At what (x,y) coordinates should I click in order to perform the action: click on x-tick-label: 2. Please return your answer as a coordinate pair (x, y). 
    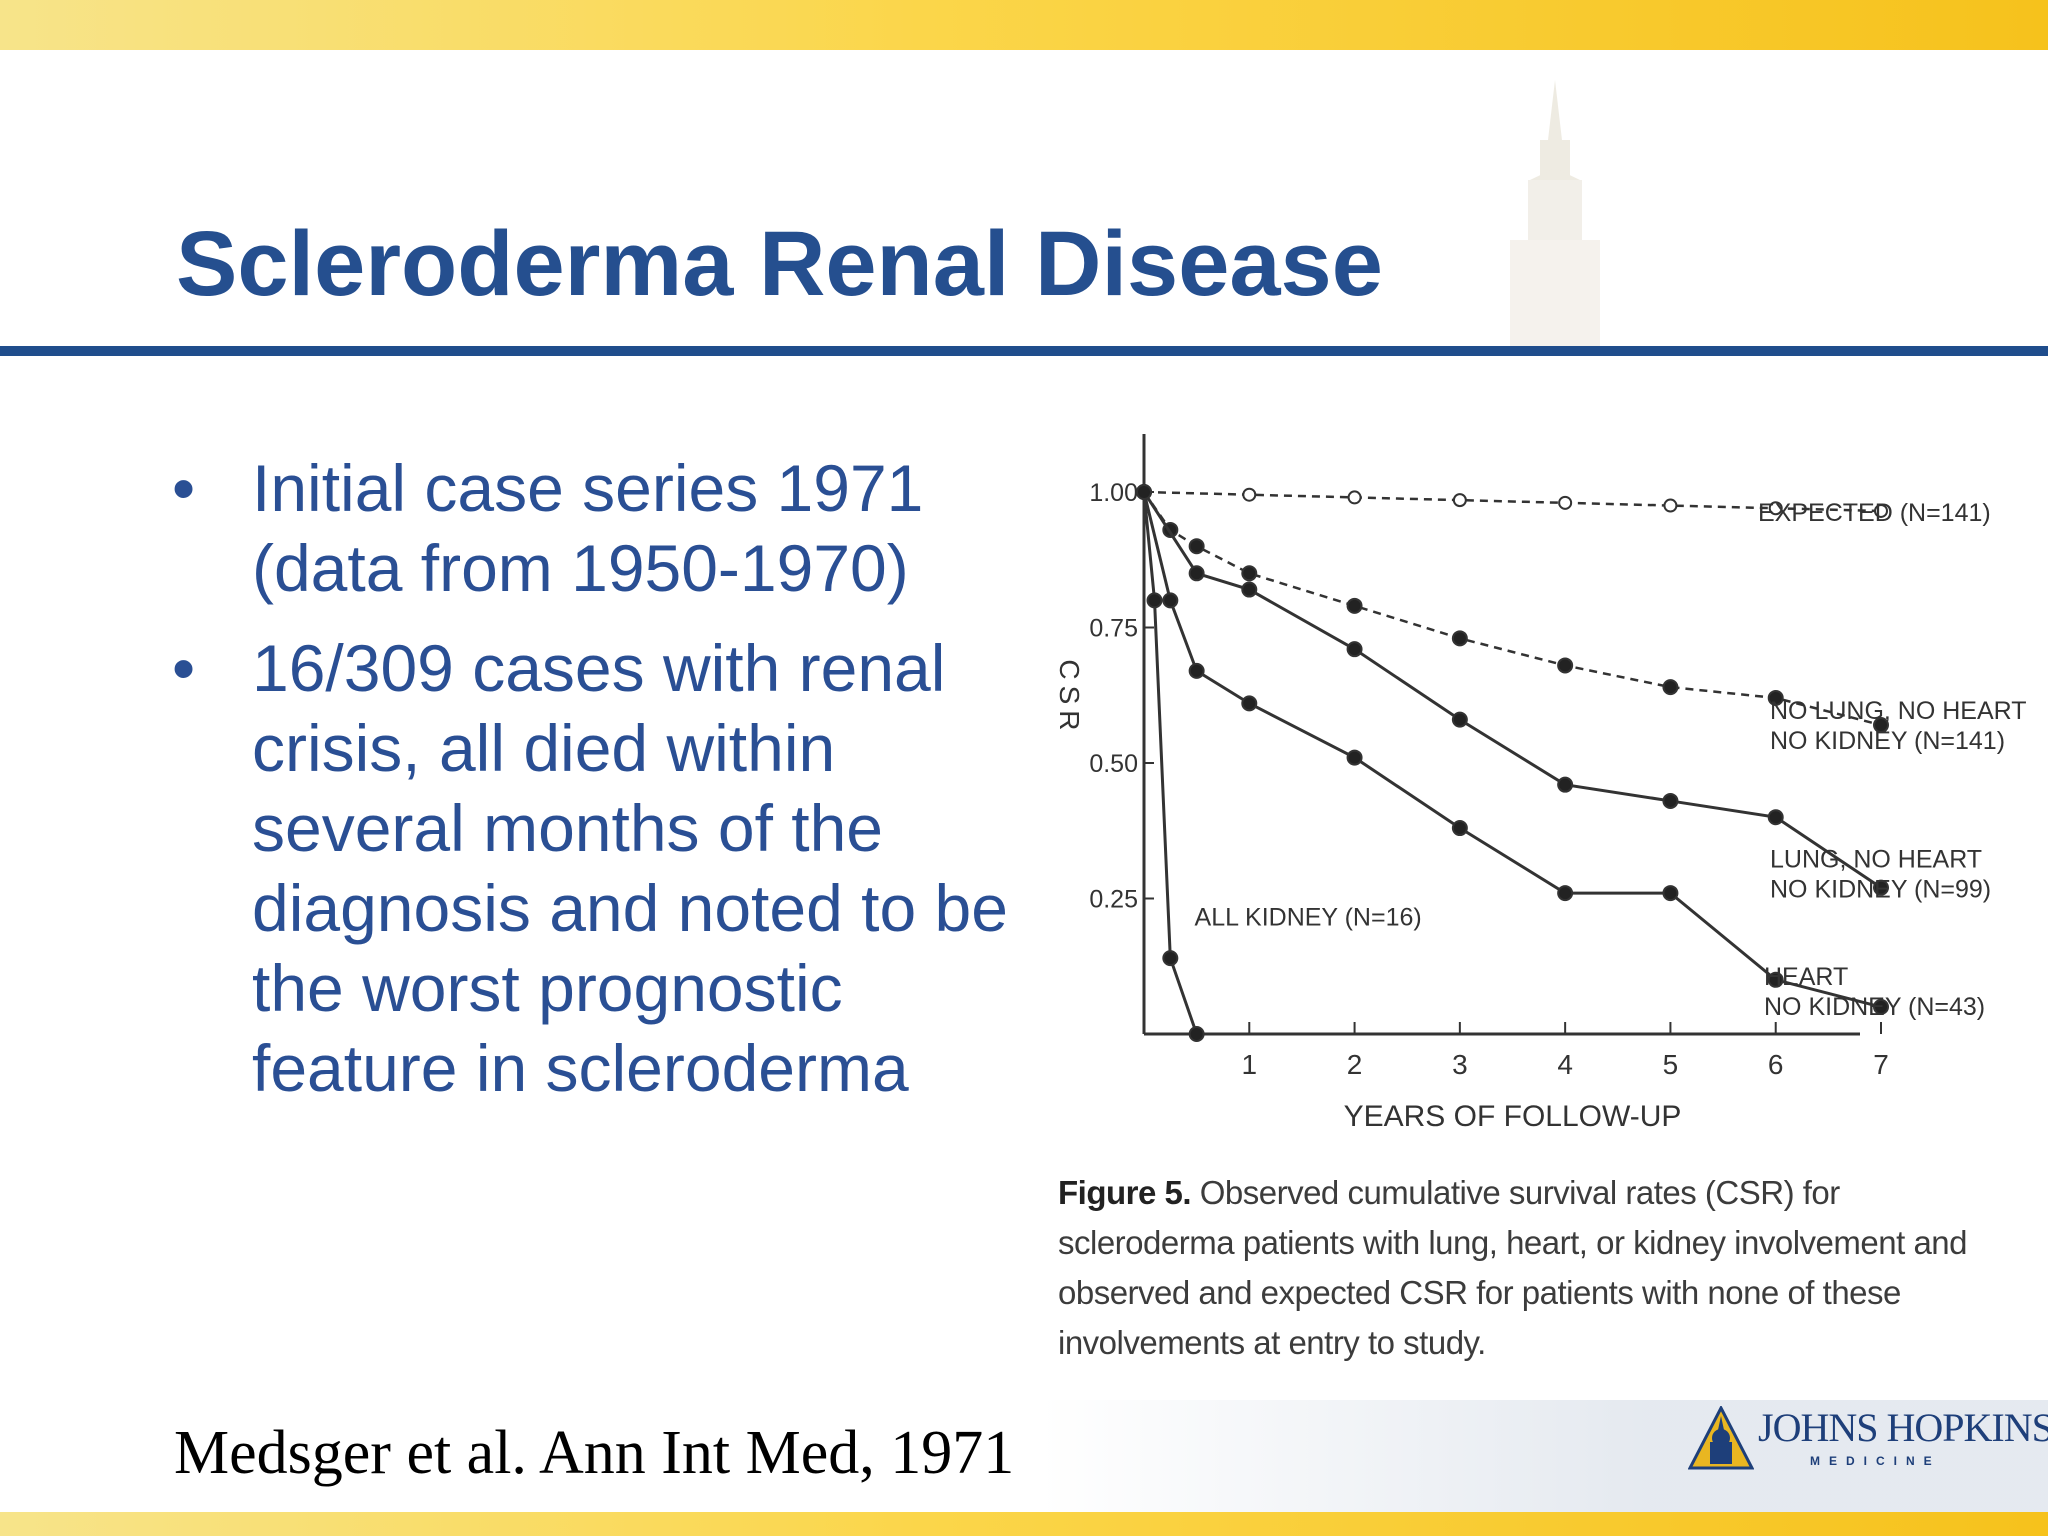
    Looking at the image, I should click on (1355, 1064).